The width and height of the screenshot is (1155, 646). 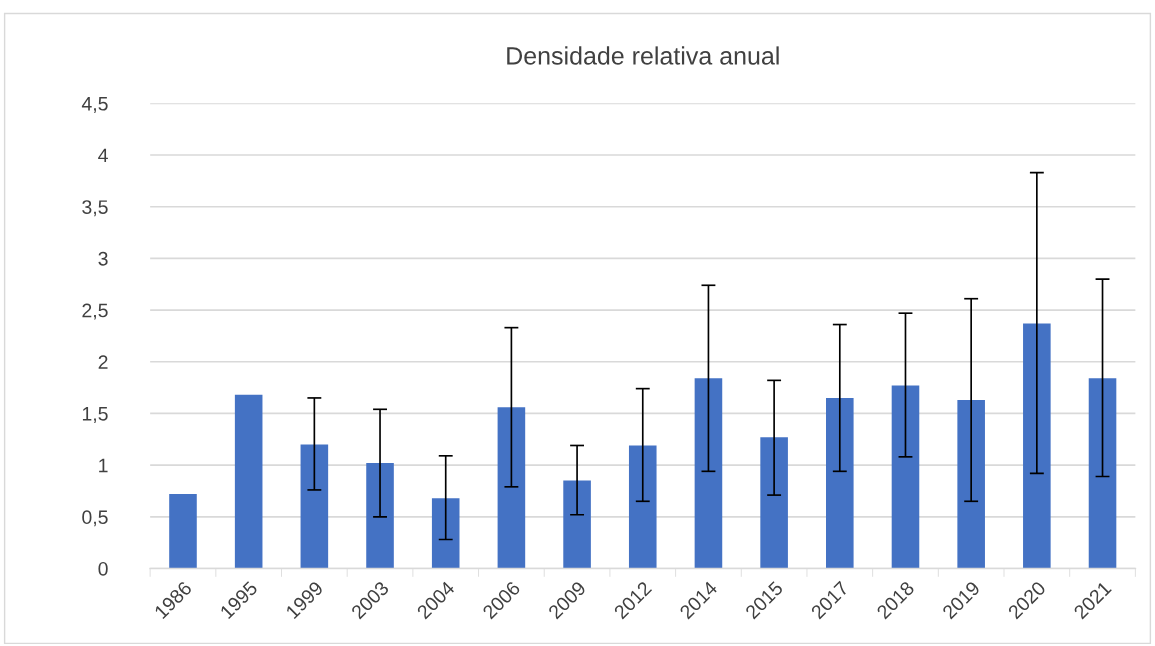 I want to click on y-tick-label: 0, so click(x=103, y=568).